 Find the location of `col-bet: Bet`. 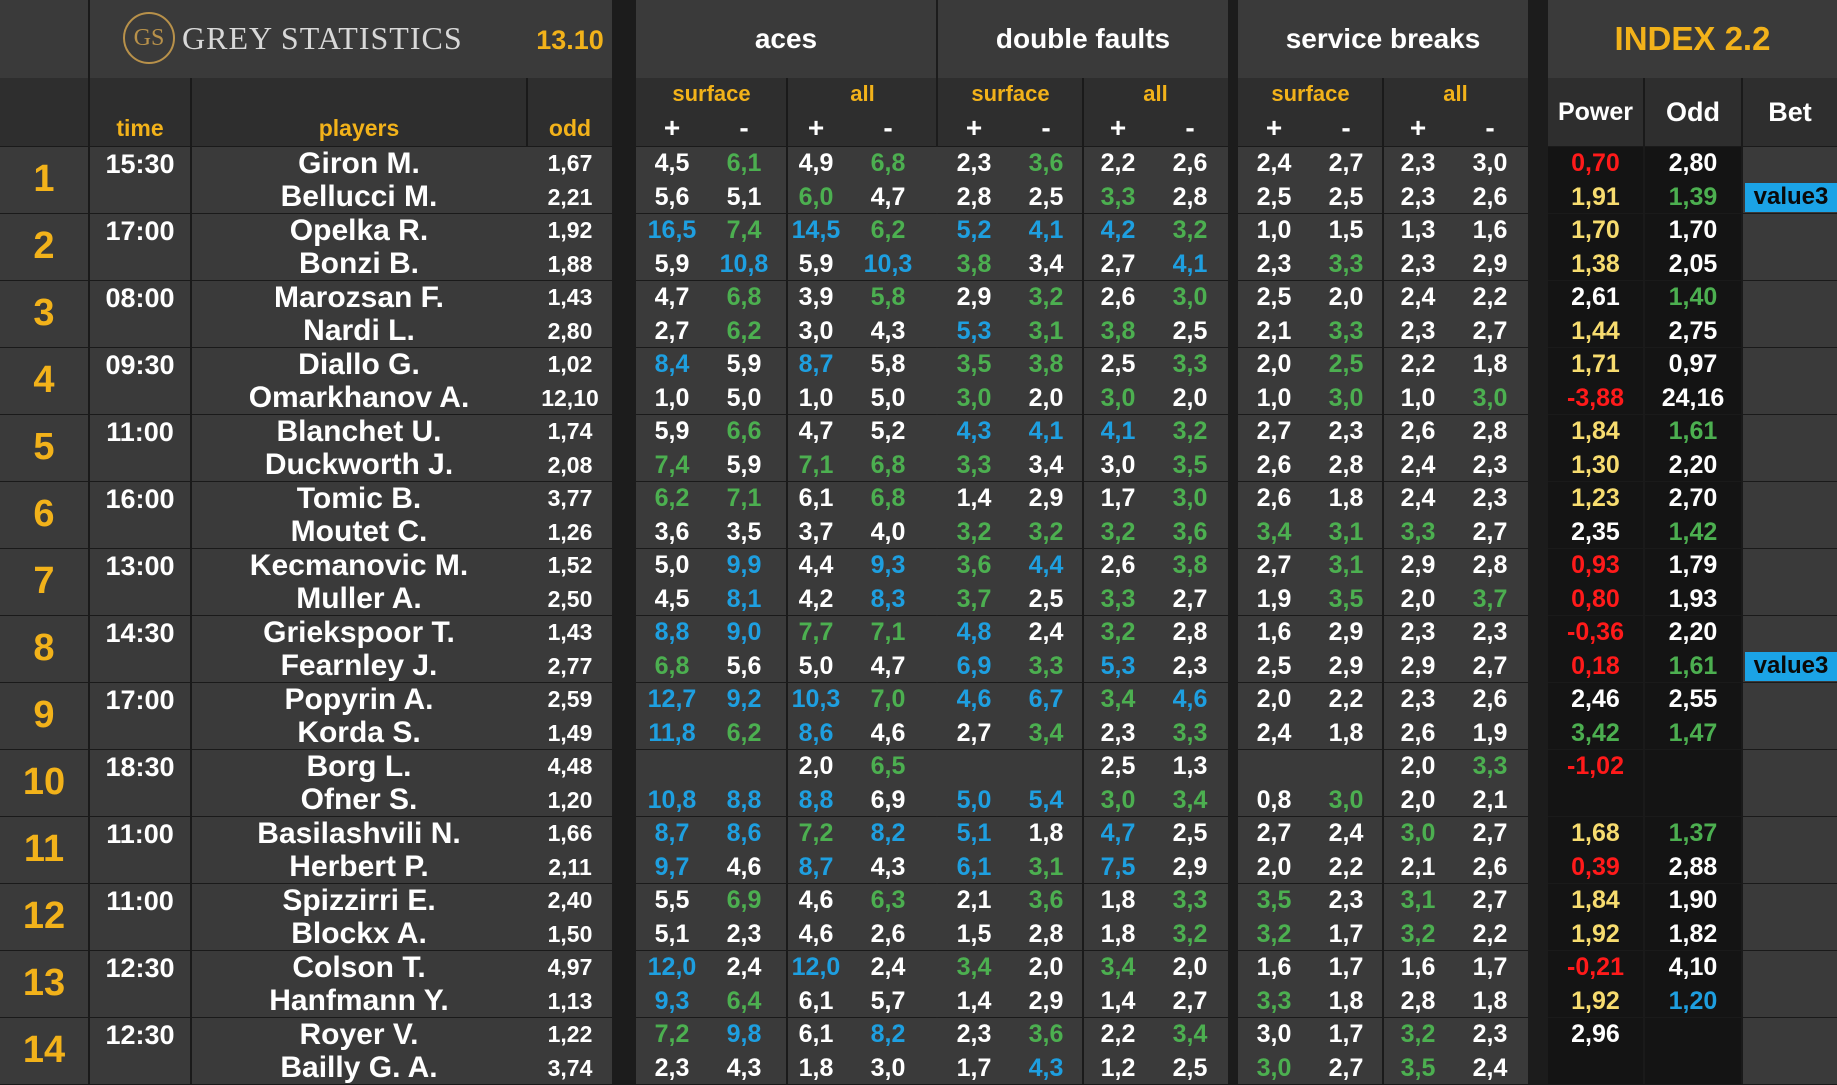

col-bet: Bet is located at coordinates (1790, 112).